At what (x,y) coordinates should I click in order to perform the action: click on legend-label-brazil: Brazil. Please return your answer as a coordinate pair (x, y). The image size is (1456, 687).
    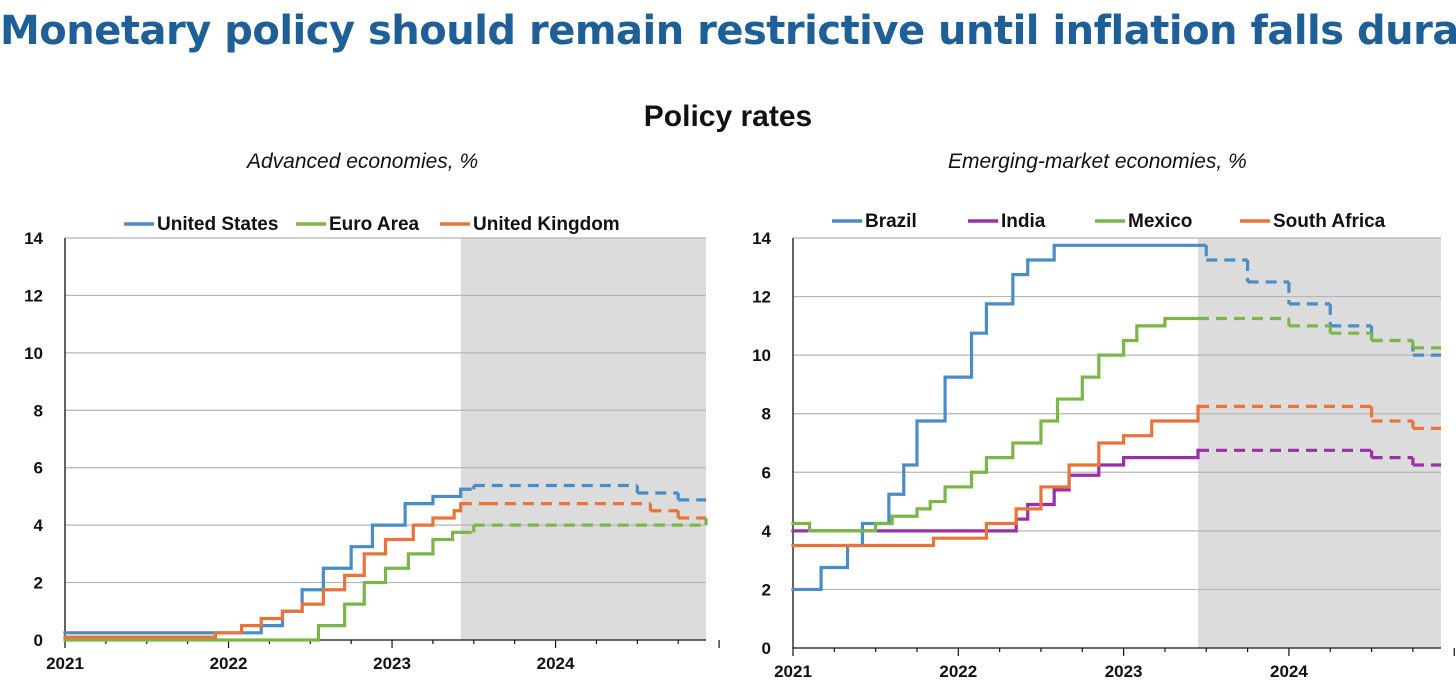
    Looking at the image, I should click on (891, 221).